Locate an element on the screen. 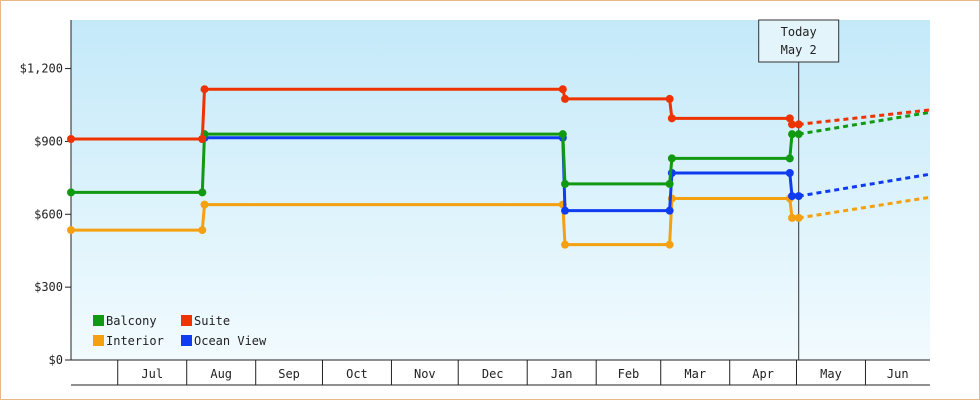 The height and width of the screenshot is (400, 980). today-box is located at coordinates (799, 41).